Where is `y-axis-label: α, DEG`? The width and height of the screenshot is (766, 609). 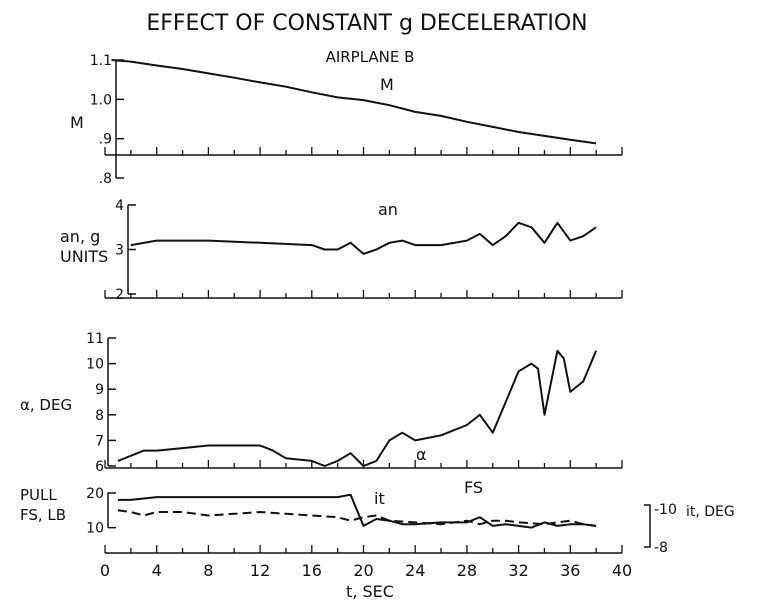
y-axis-label: α, DEG is located at coordinates (46, 405).